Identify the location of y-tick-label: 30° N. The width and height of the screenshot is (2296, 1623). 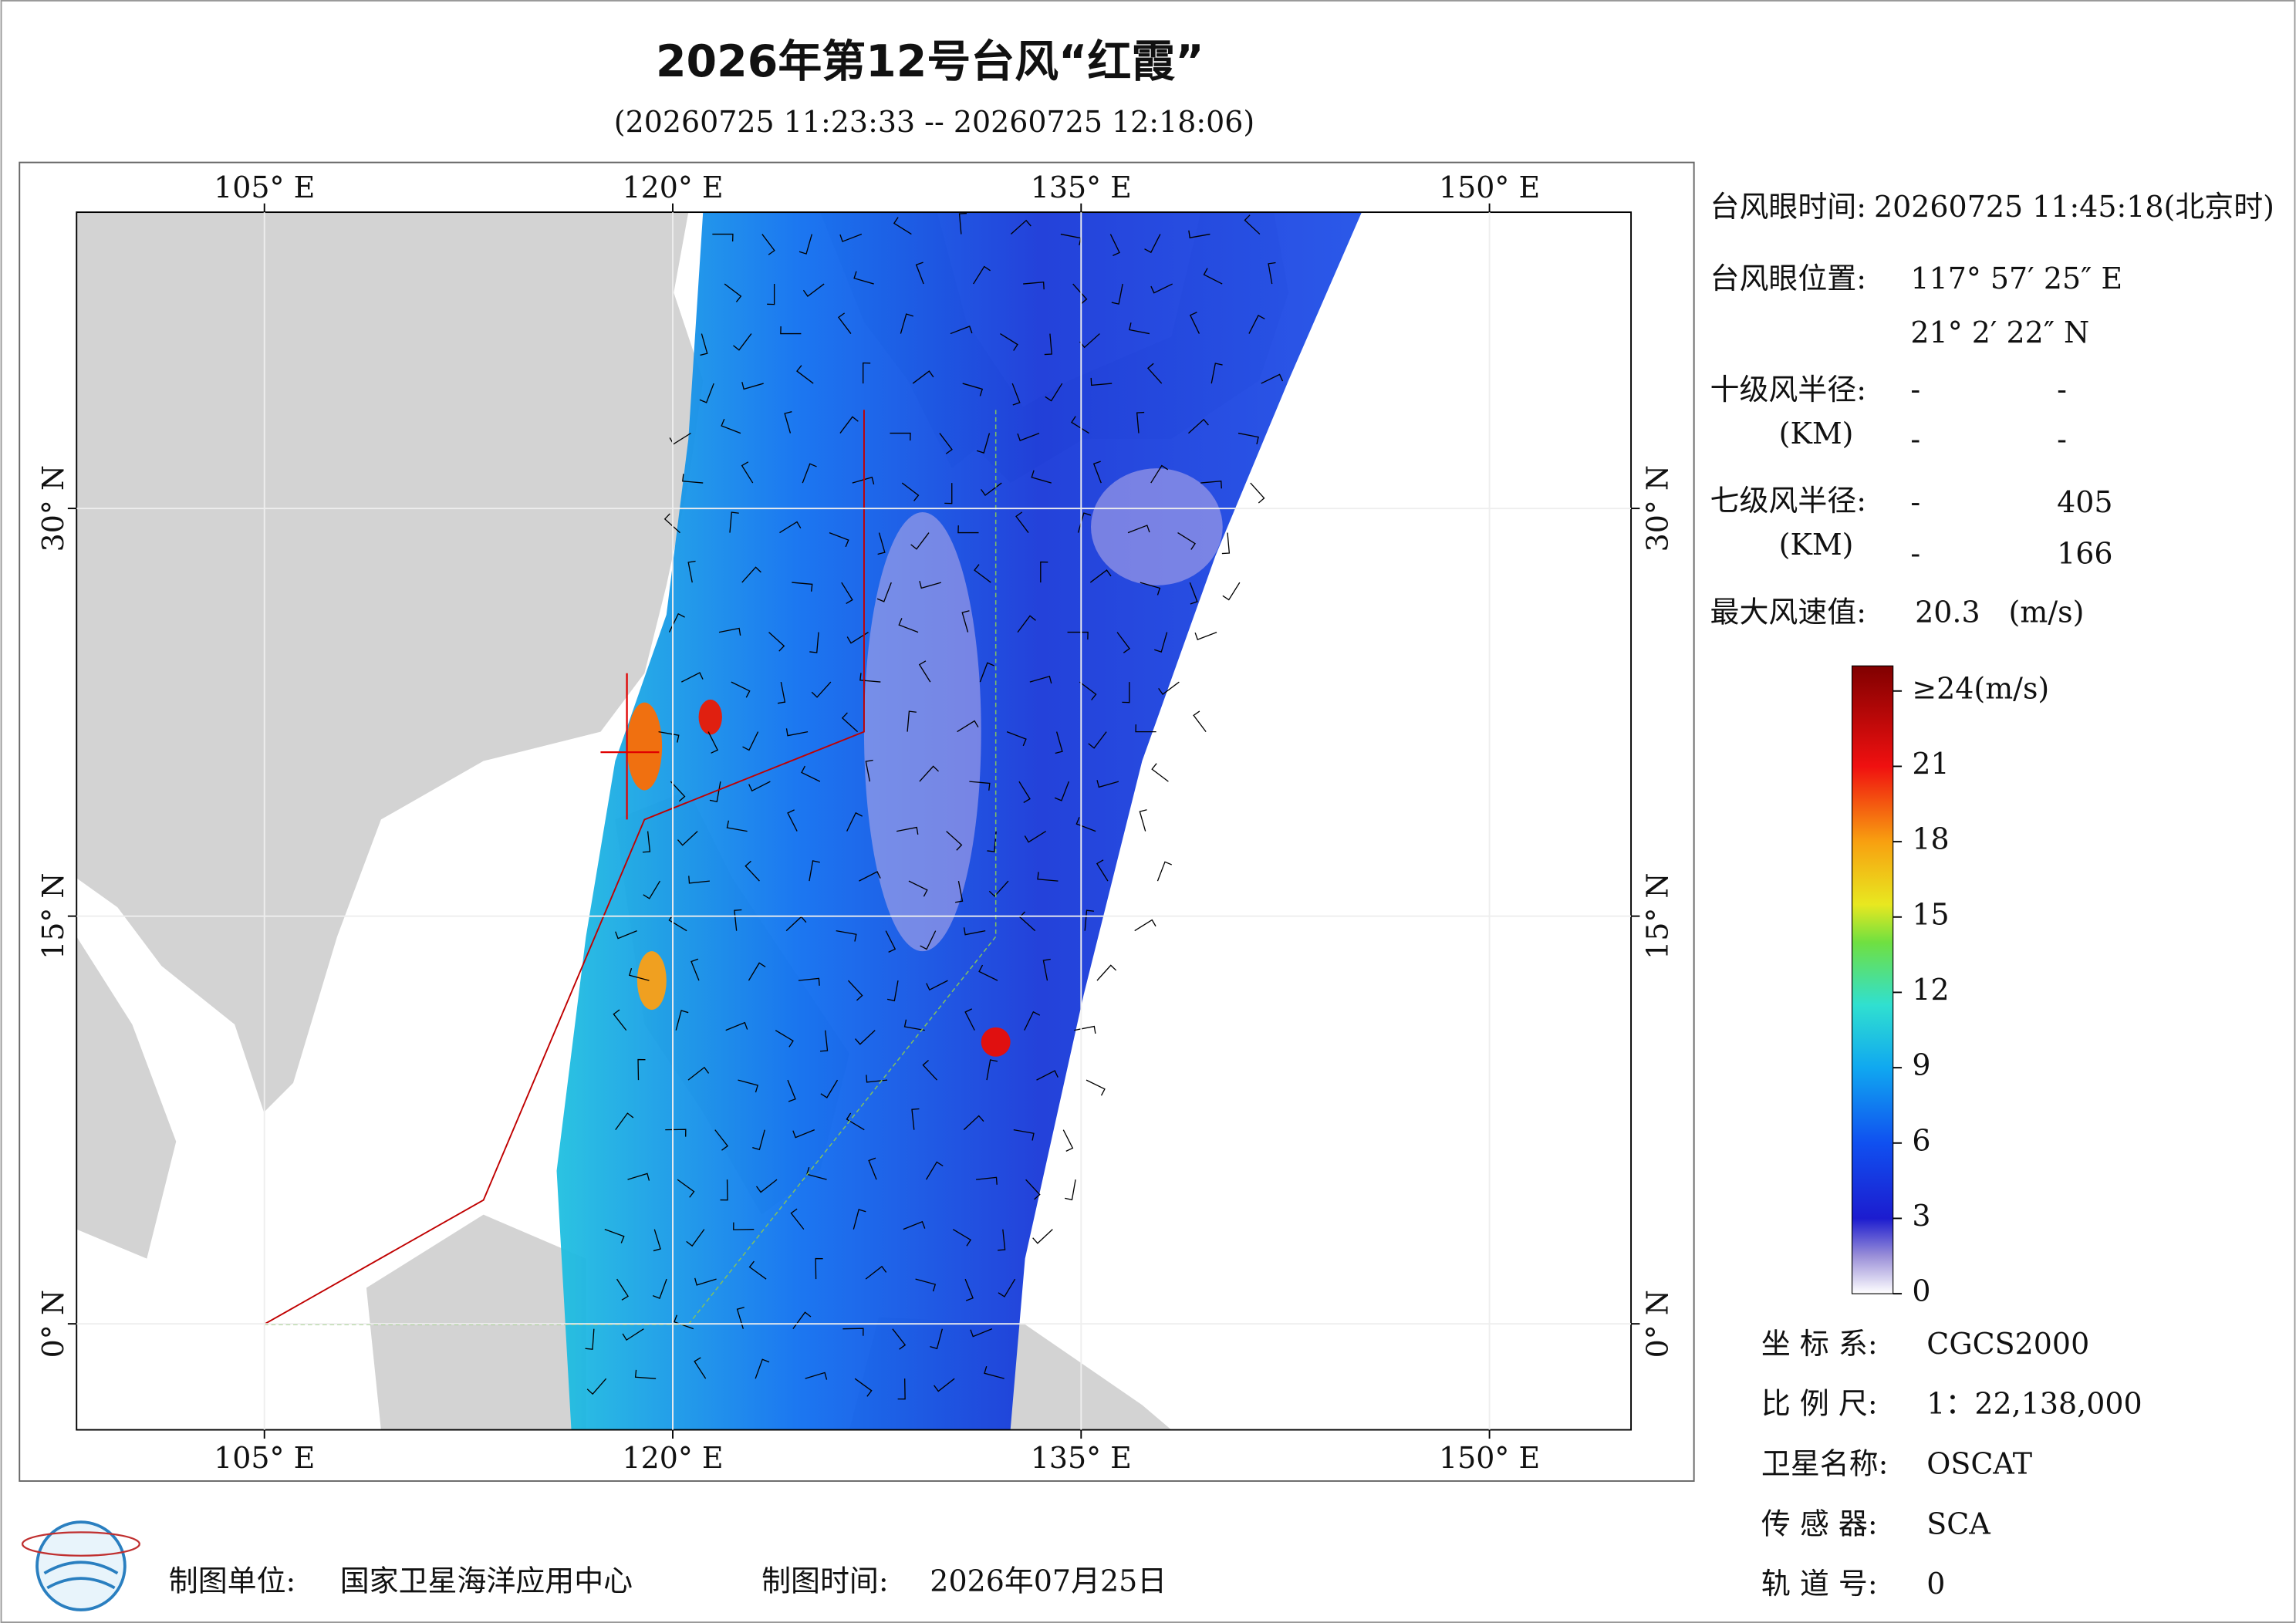
(1658, 508).